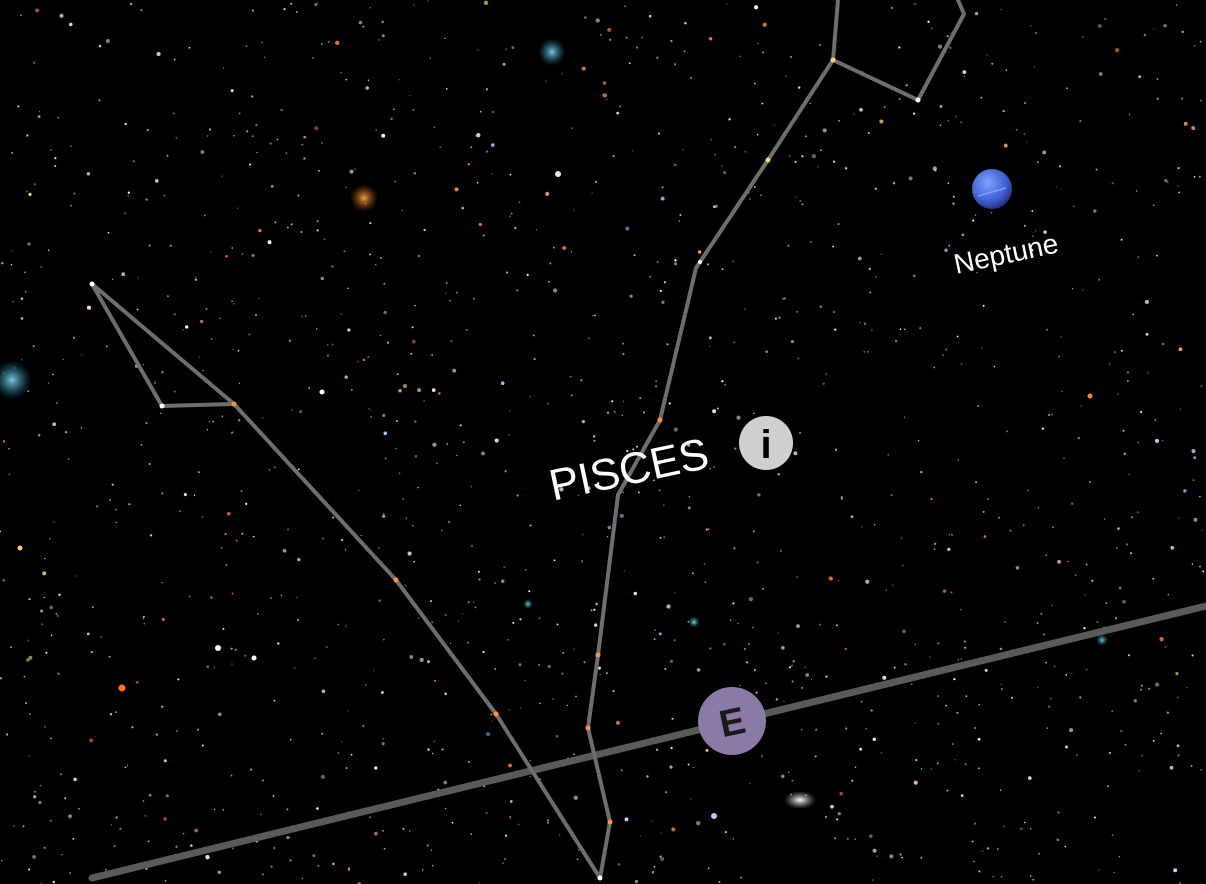  Describe the element at coordinates (1006, 224) in the screenshot. I see `planet-neptune: Neptune` at that location.